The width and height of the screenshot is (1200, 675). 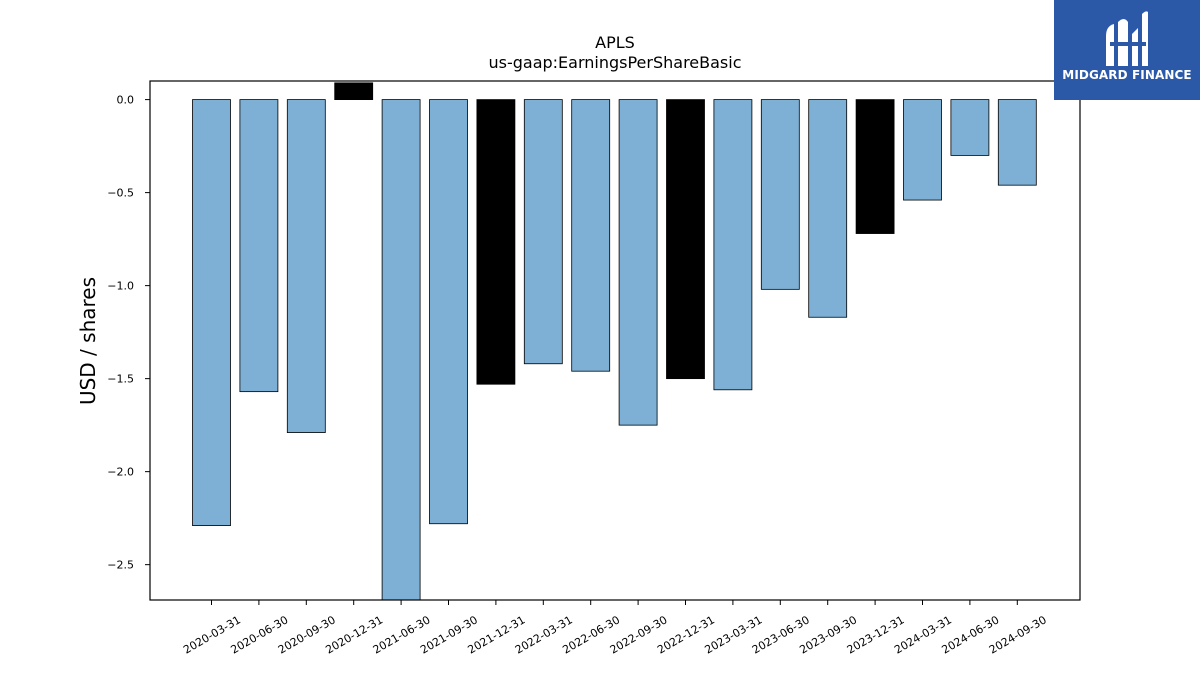 What do you see at coordinates (128, 333) in the screenshot?
I see `y-axis: 0.0 −0.5 −1.0 −1.5 −2.0 −2.5` at bounding box center [128, 333].